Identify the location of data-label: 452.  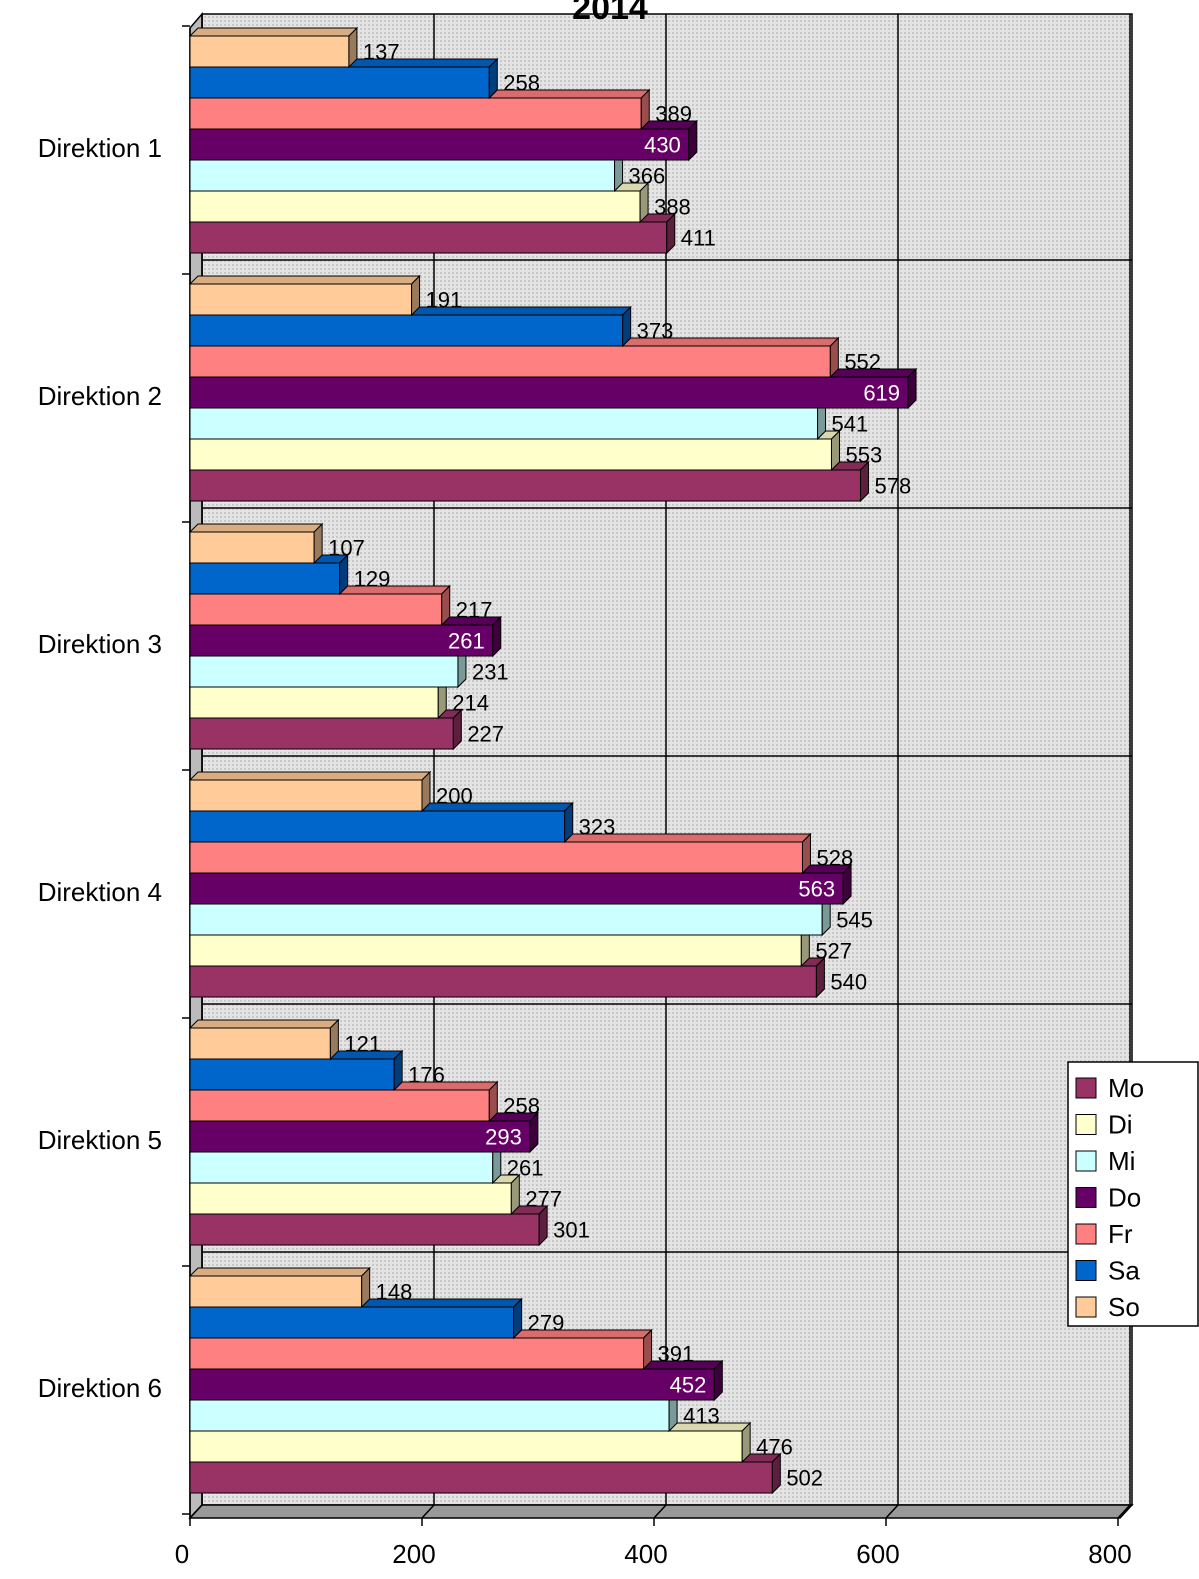
(688, 1384).